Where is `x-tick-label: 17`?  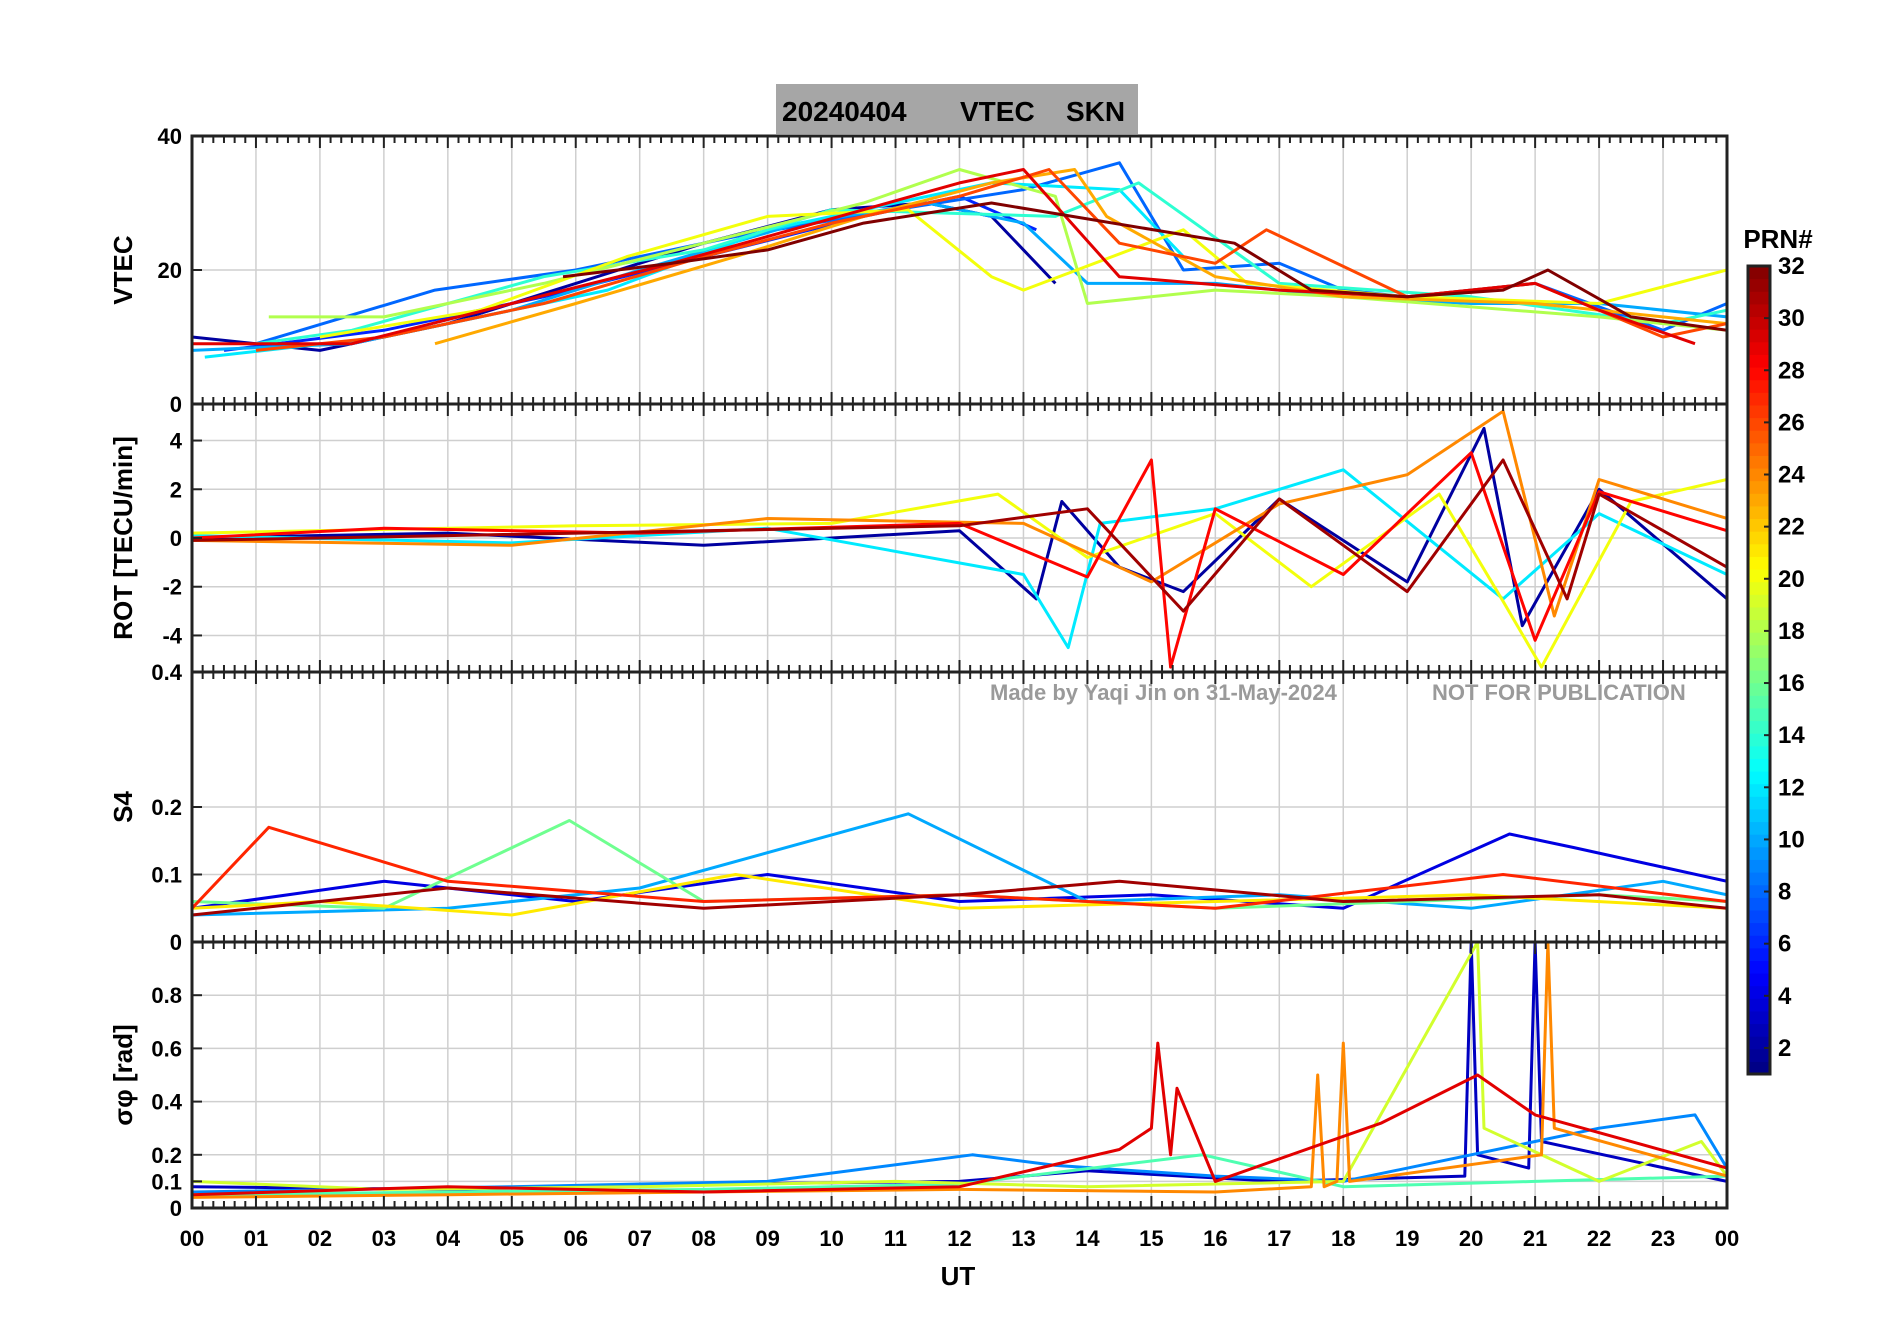 x-tick-label: 17 is located at coordinates (1279, 1238).